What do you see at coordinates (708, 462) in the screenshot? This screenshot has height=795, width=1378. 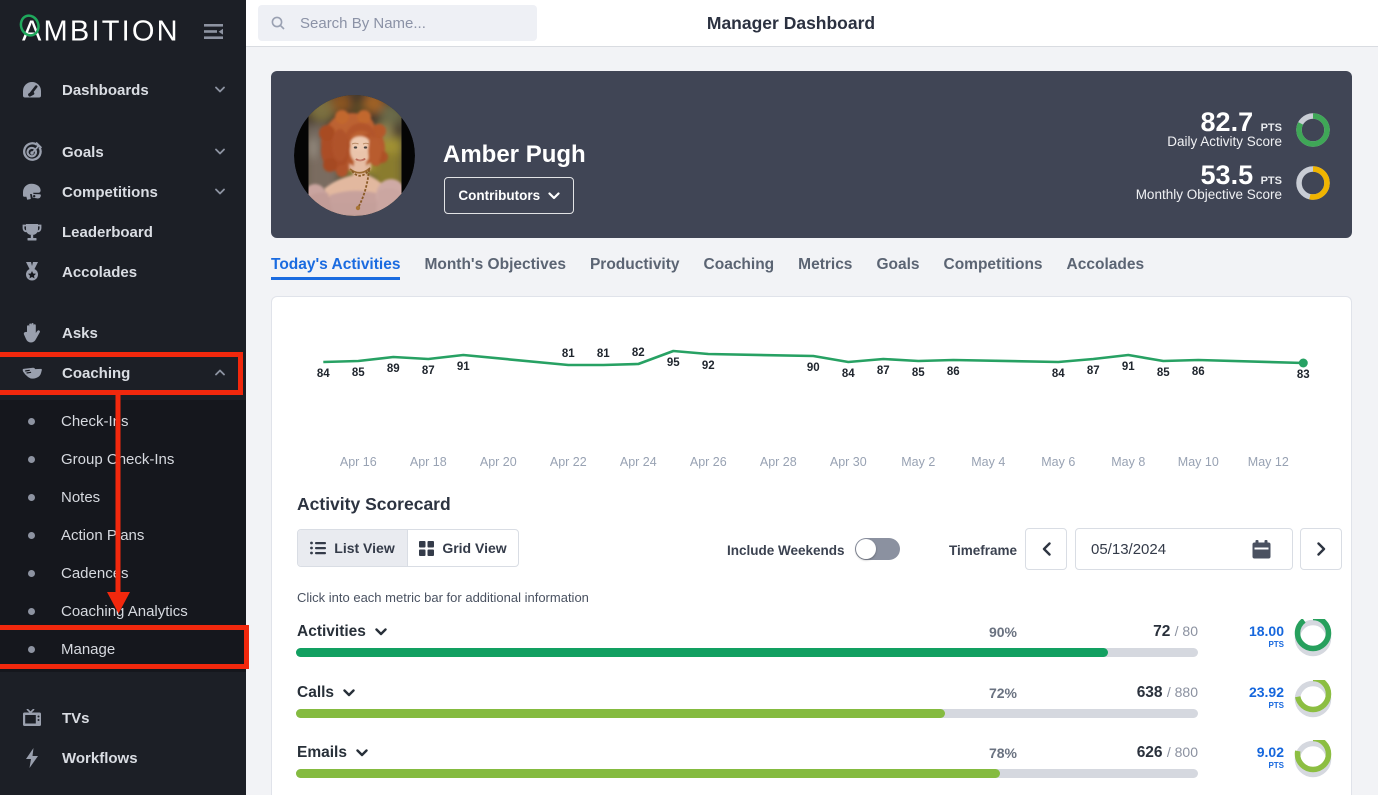 I see `svg-text: Apr 26` at bounding box center [708, 462].